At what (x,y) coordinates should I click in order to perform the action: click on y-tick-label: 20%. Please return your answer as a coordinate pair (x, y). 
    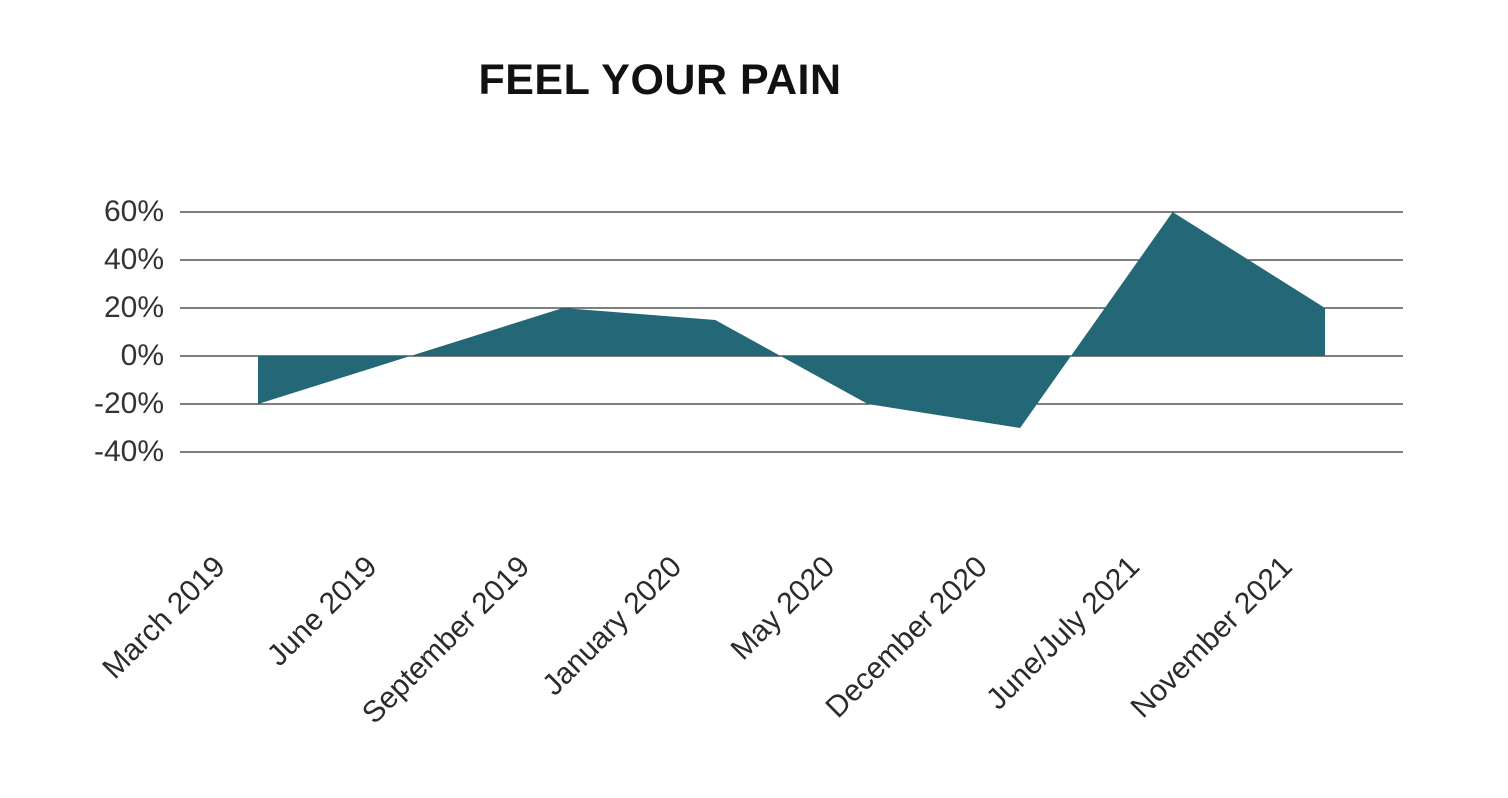
    Looking at the image, I should click on (133, 307).